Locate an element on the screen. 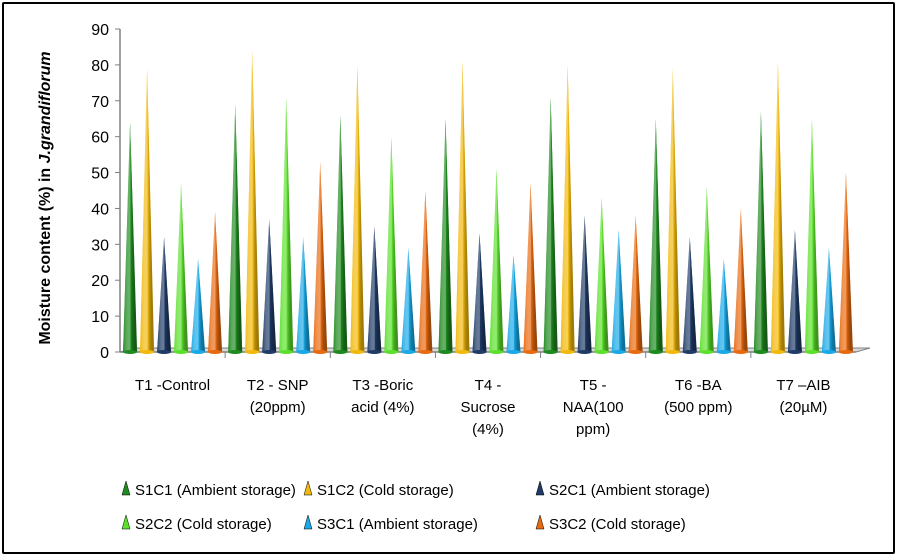 The width and height of the screenshot is (901, 560). category-label: T5 - is located at coordinates (593, 385).